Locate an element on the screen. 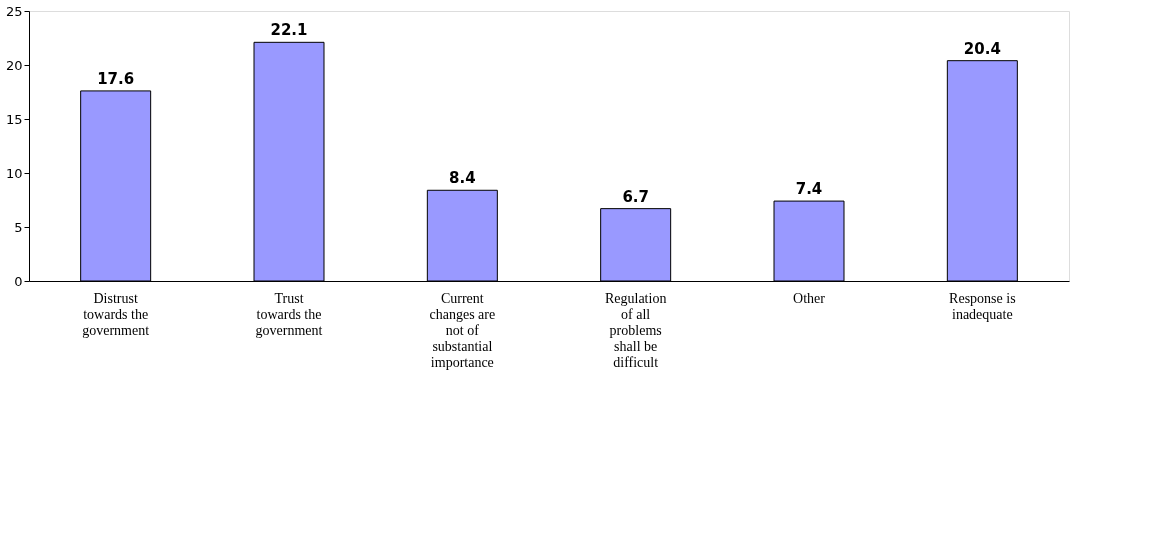 This screenshot has height=539, width=1149. y-tick-label: 25 is located at coordinates (14, 11).